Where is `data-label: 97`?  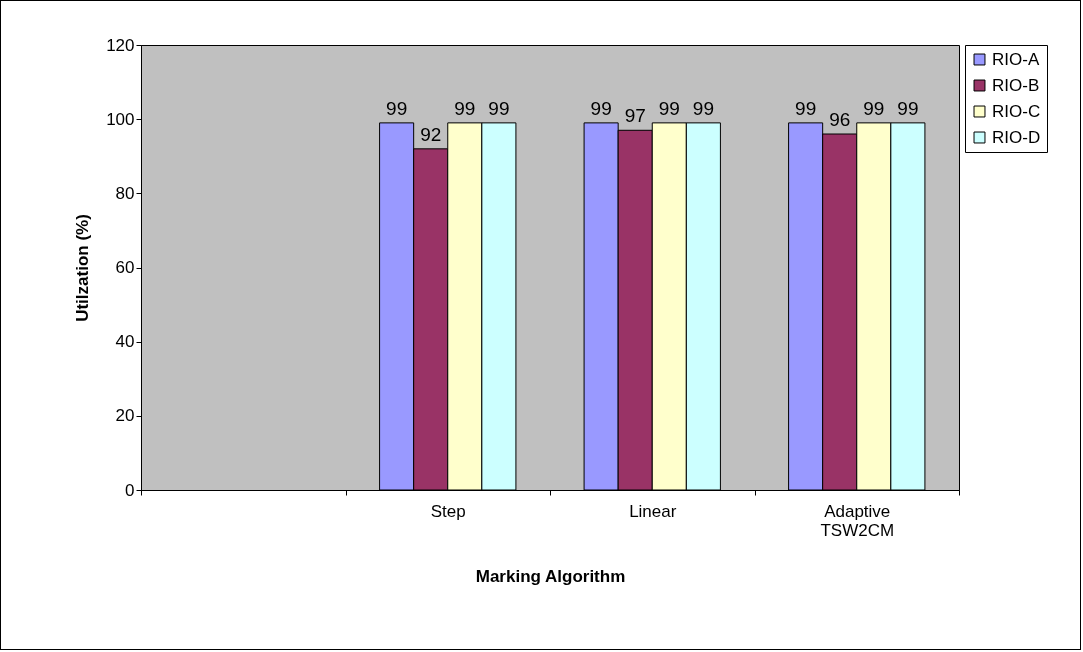
data-label: 97 is located at coordinates (635, 116).